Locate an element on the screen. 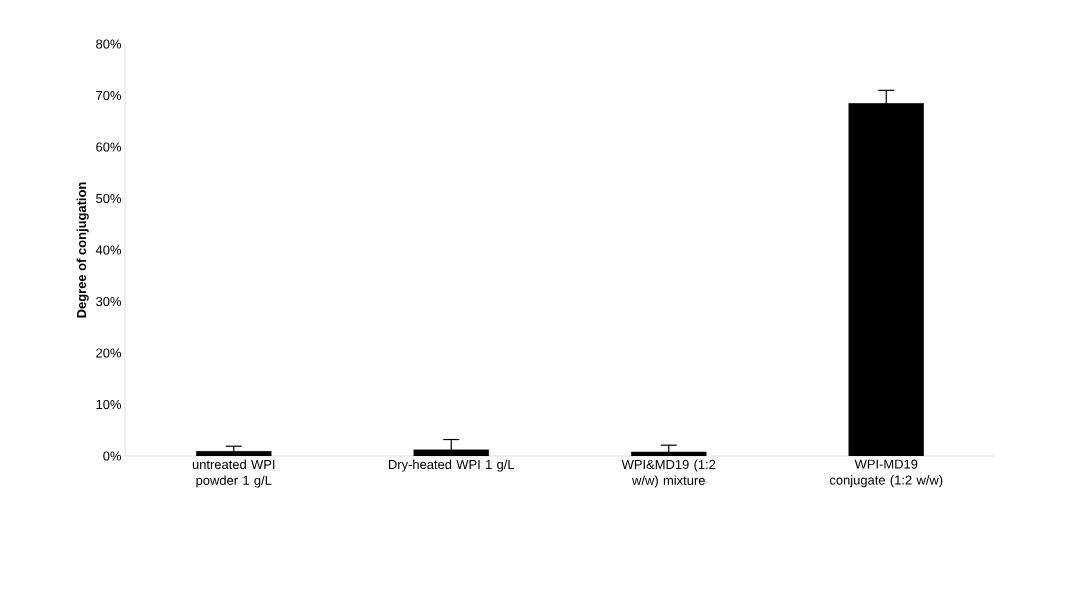 Image resolution: width=1087 pixels, height=606 pixels. y-tick-label: 20% is located at coordinates (109, 353).